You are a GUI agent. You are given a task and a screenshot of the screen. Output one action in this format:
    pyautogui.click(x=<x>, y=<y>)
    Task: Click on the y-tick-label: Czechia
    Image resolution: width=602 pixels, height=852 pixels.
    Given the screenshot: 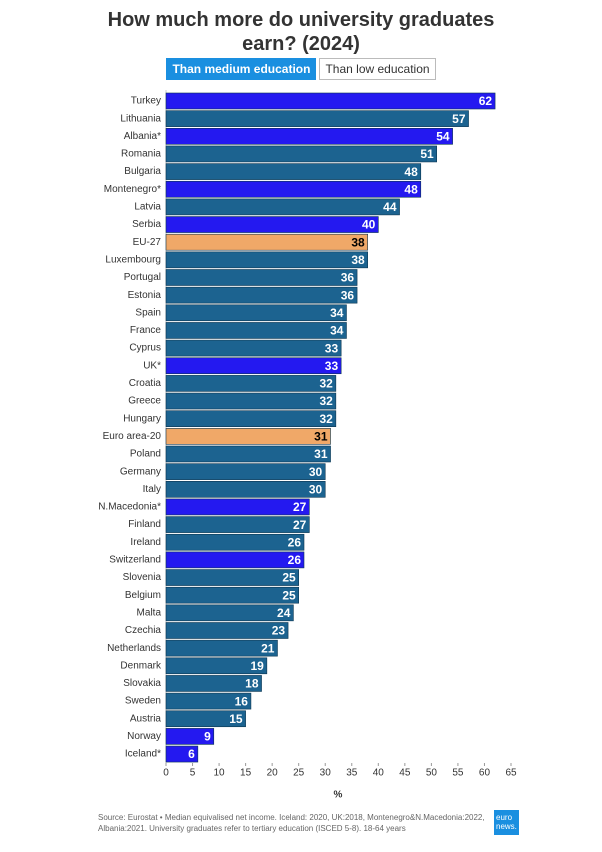 What is the action you would take?
    pyautogui.click(x=143, y=630)
    